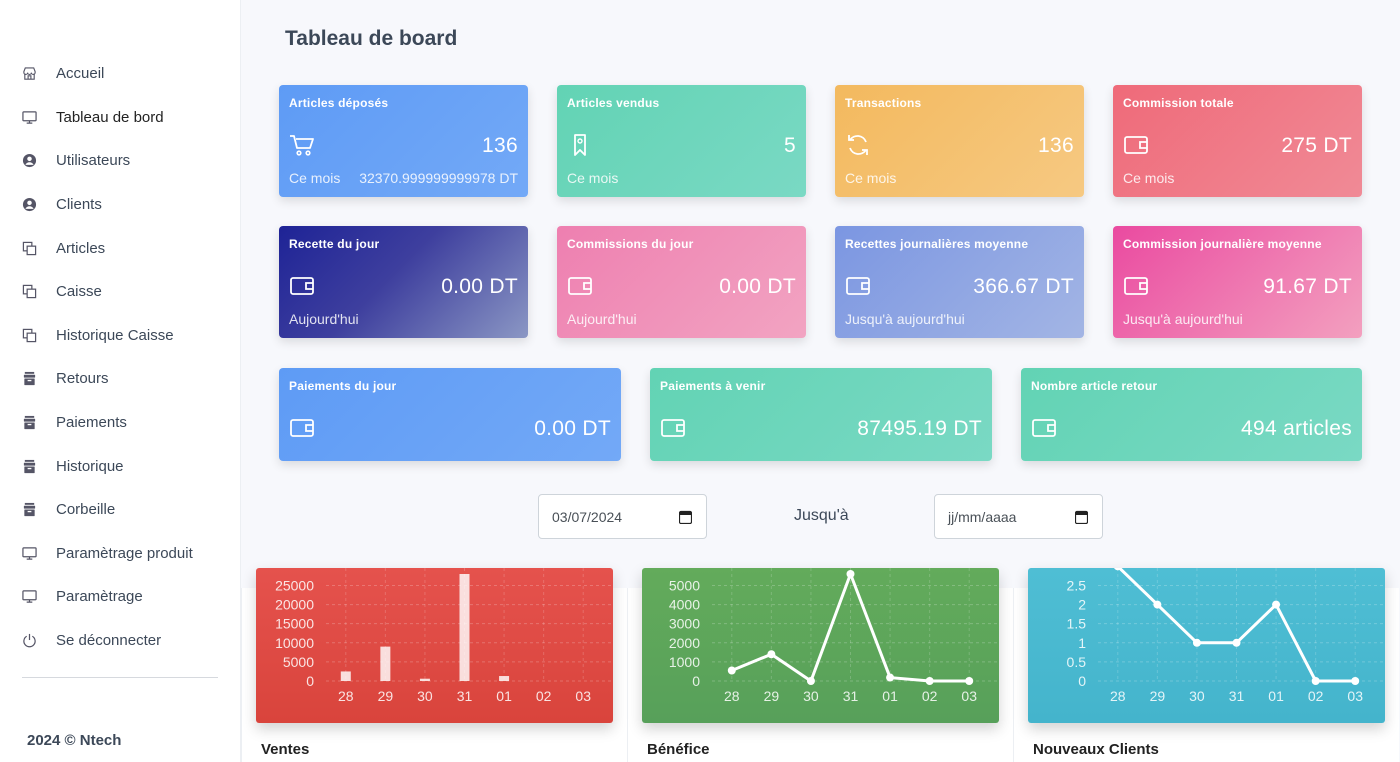 This screenshot has height=762, width=1400. Describe the element at coordinates (29, 641) in the screenshot. I see `power-icon` at that location.